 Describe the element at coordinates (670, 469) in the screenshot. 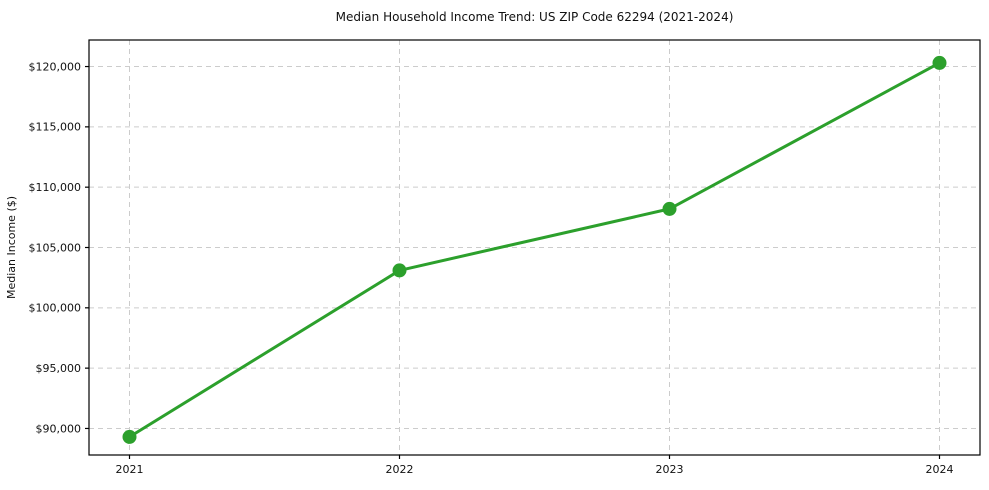

I see `x-tick-label: 2023` at that location.